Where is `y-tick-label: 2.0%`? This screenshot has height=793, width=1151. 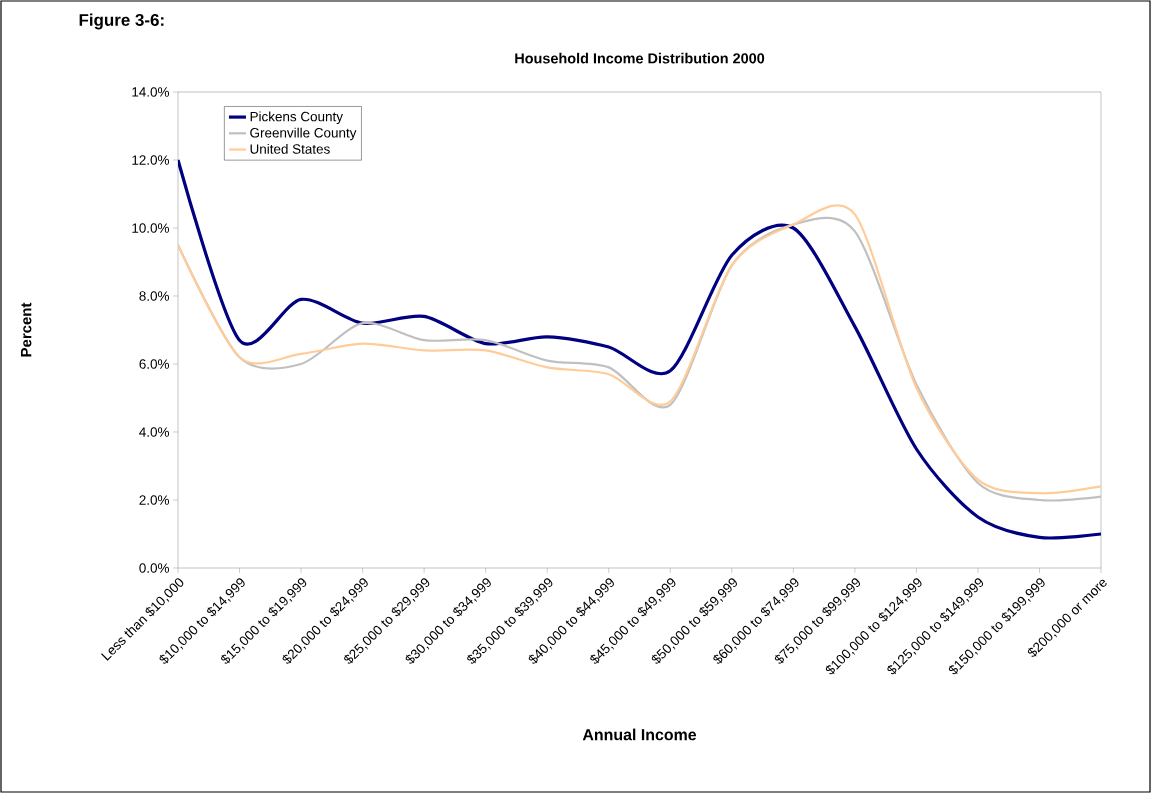
y-tick-label: 2.0% is located at coordinates (154, 500).